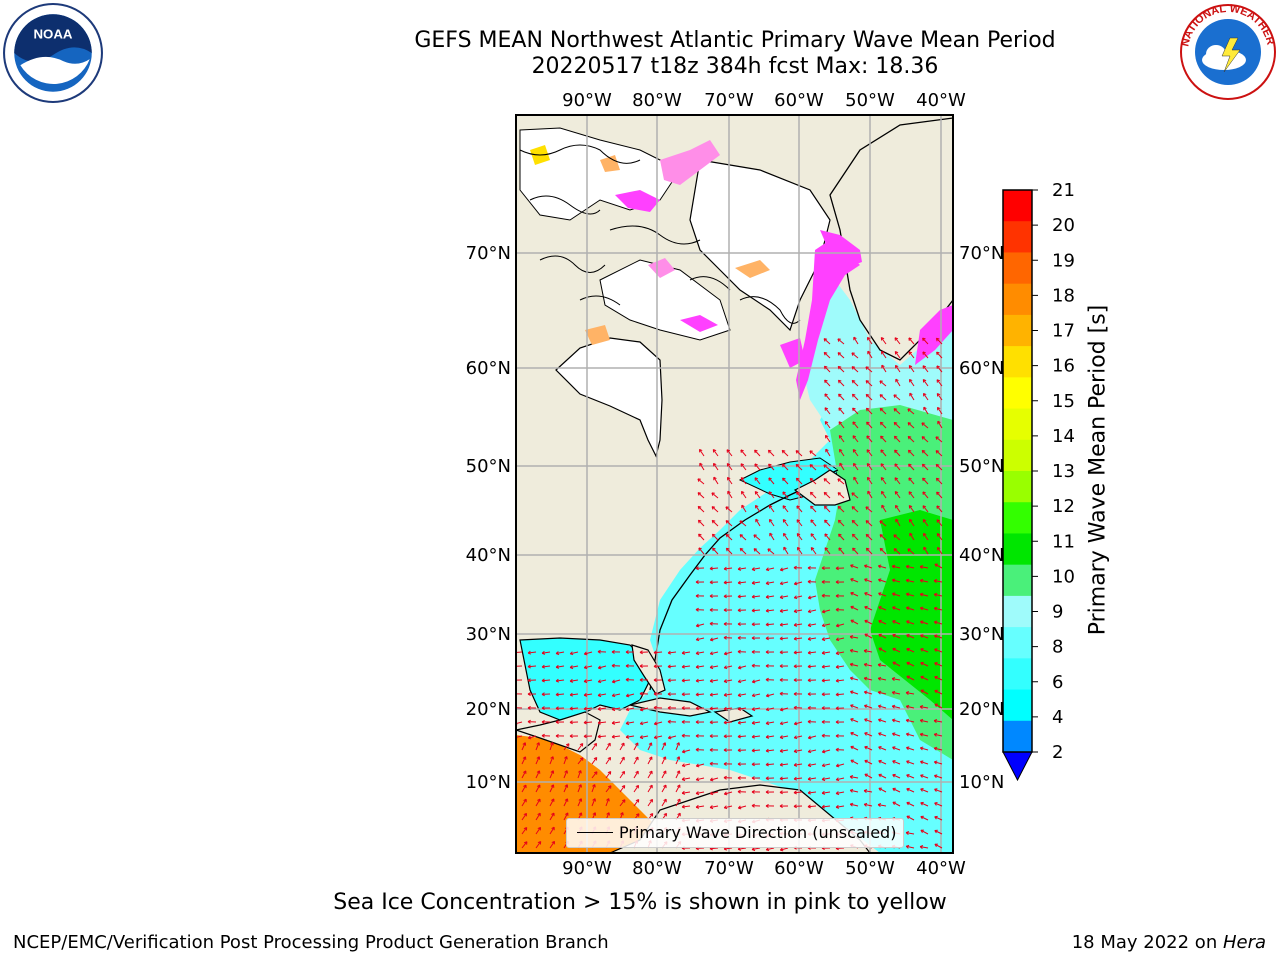  What do you see at coordinates (1063, 260) in the screenshot?
I see `colorbar-tick-label: 19` at bounding box center [1063, 260].